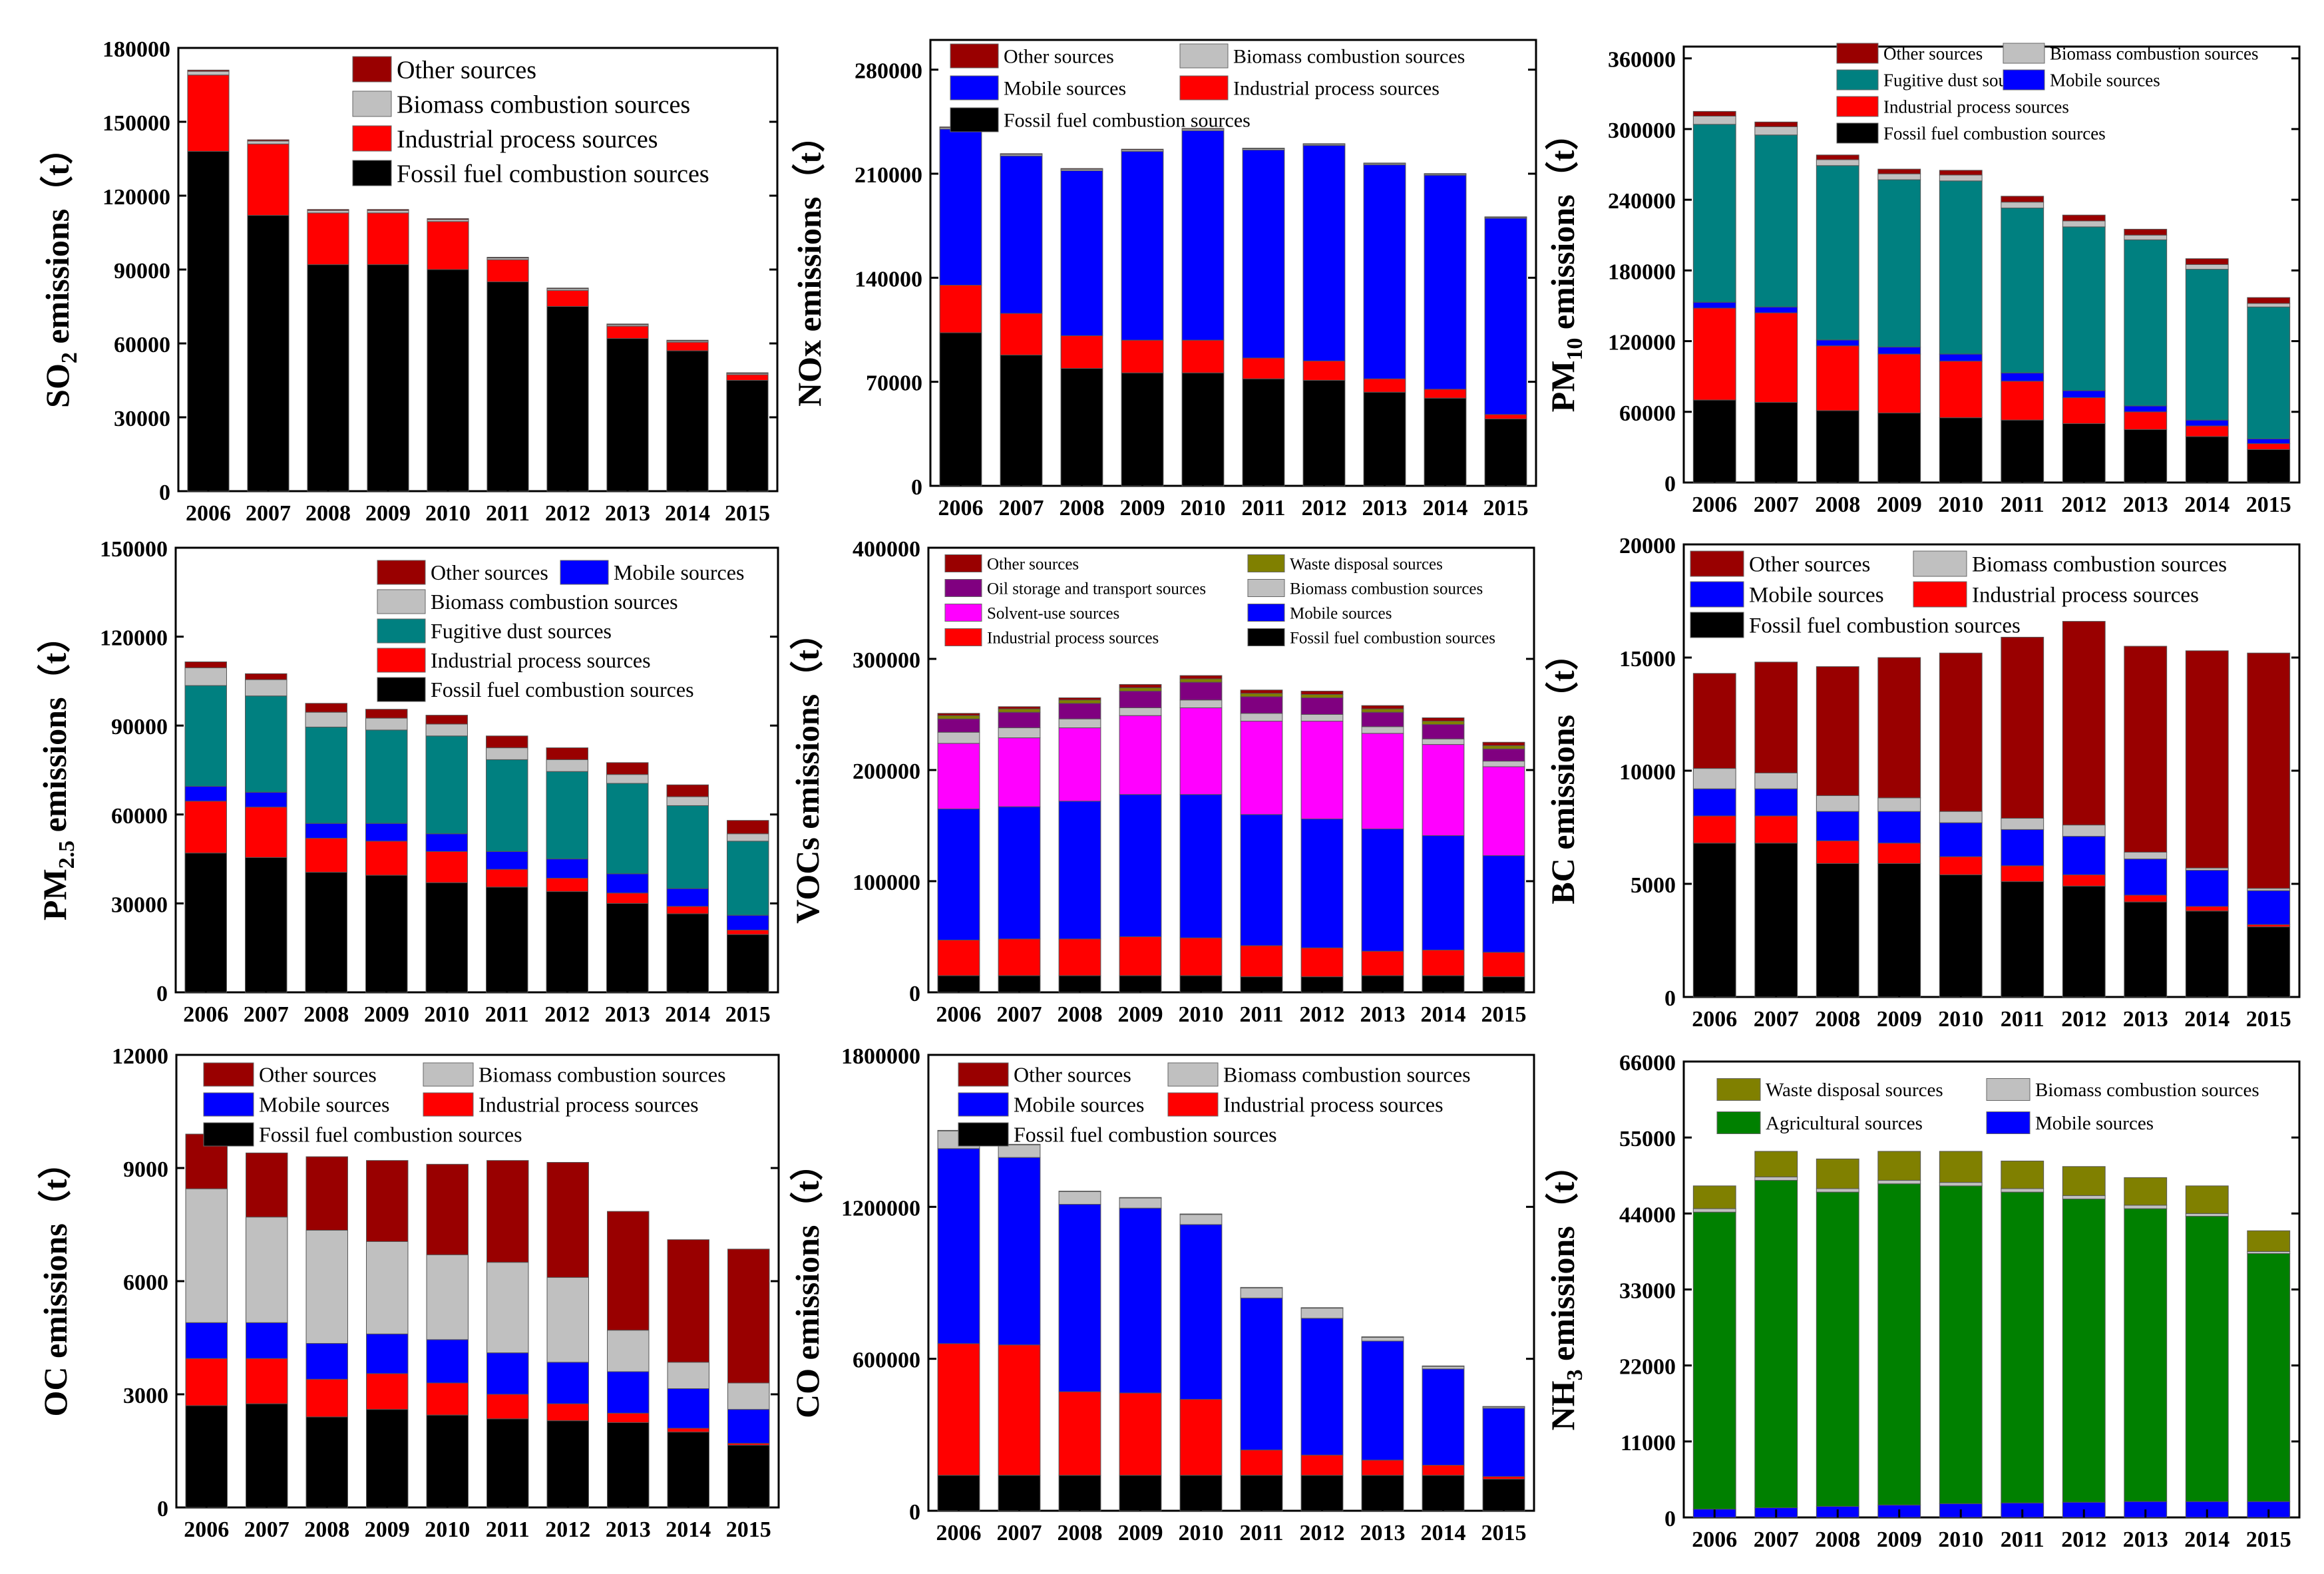 The image size is (2324, 1574). What do you see at coordinates (1322, 696) in the screenshot?
I see `bar-waste-2012` at bounding box center [1322, 696].